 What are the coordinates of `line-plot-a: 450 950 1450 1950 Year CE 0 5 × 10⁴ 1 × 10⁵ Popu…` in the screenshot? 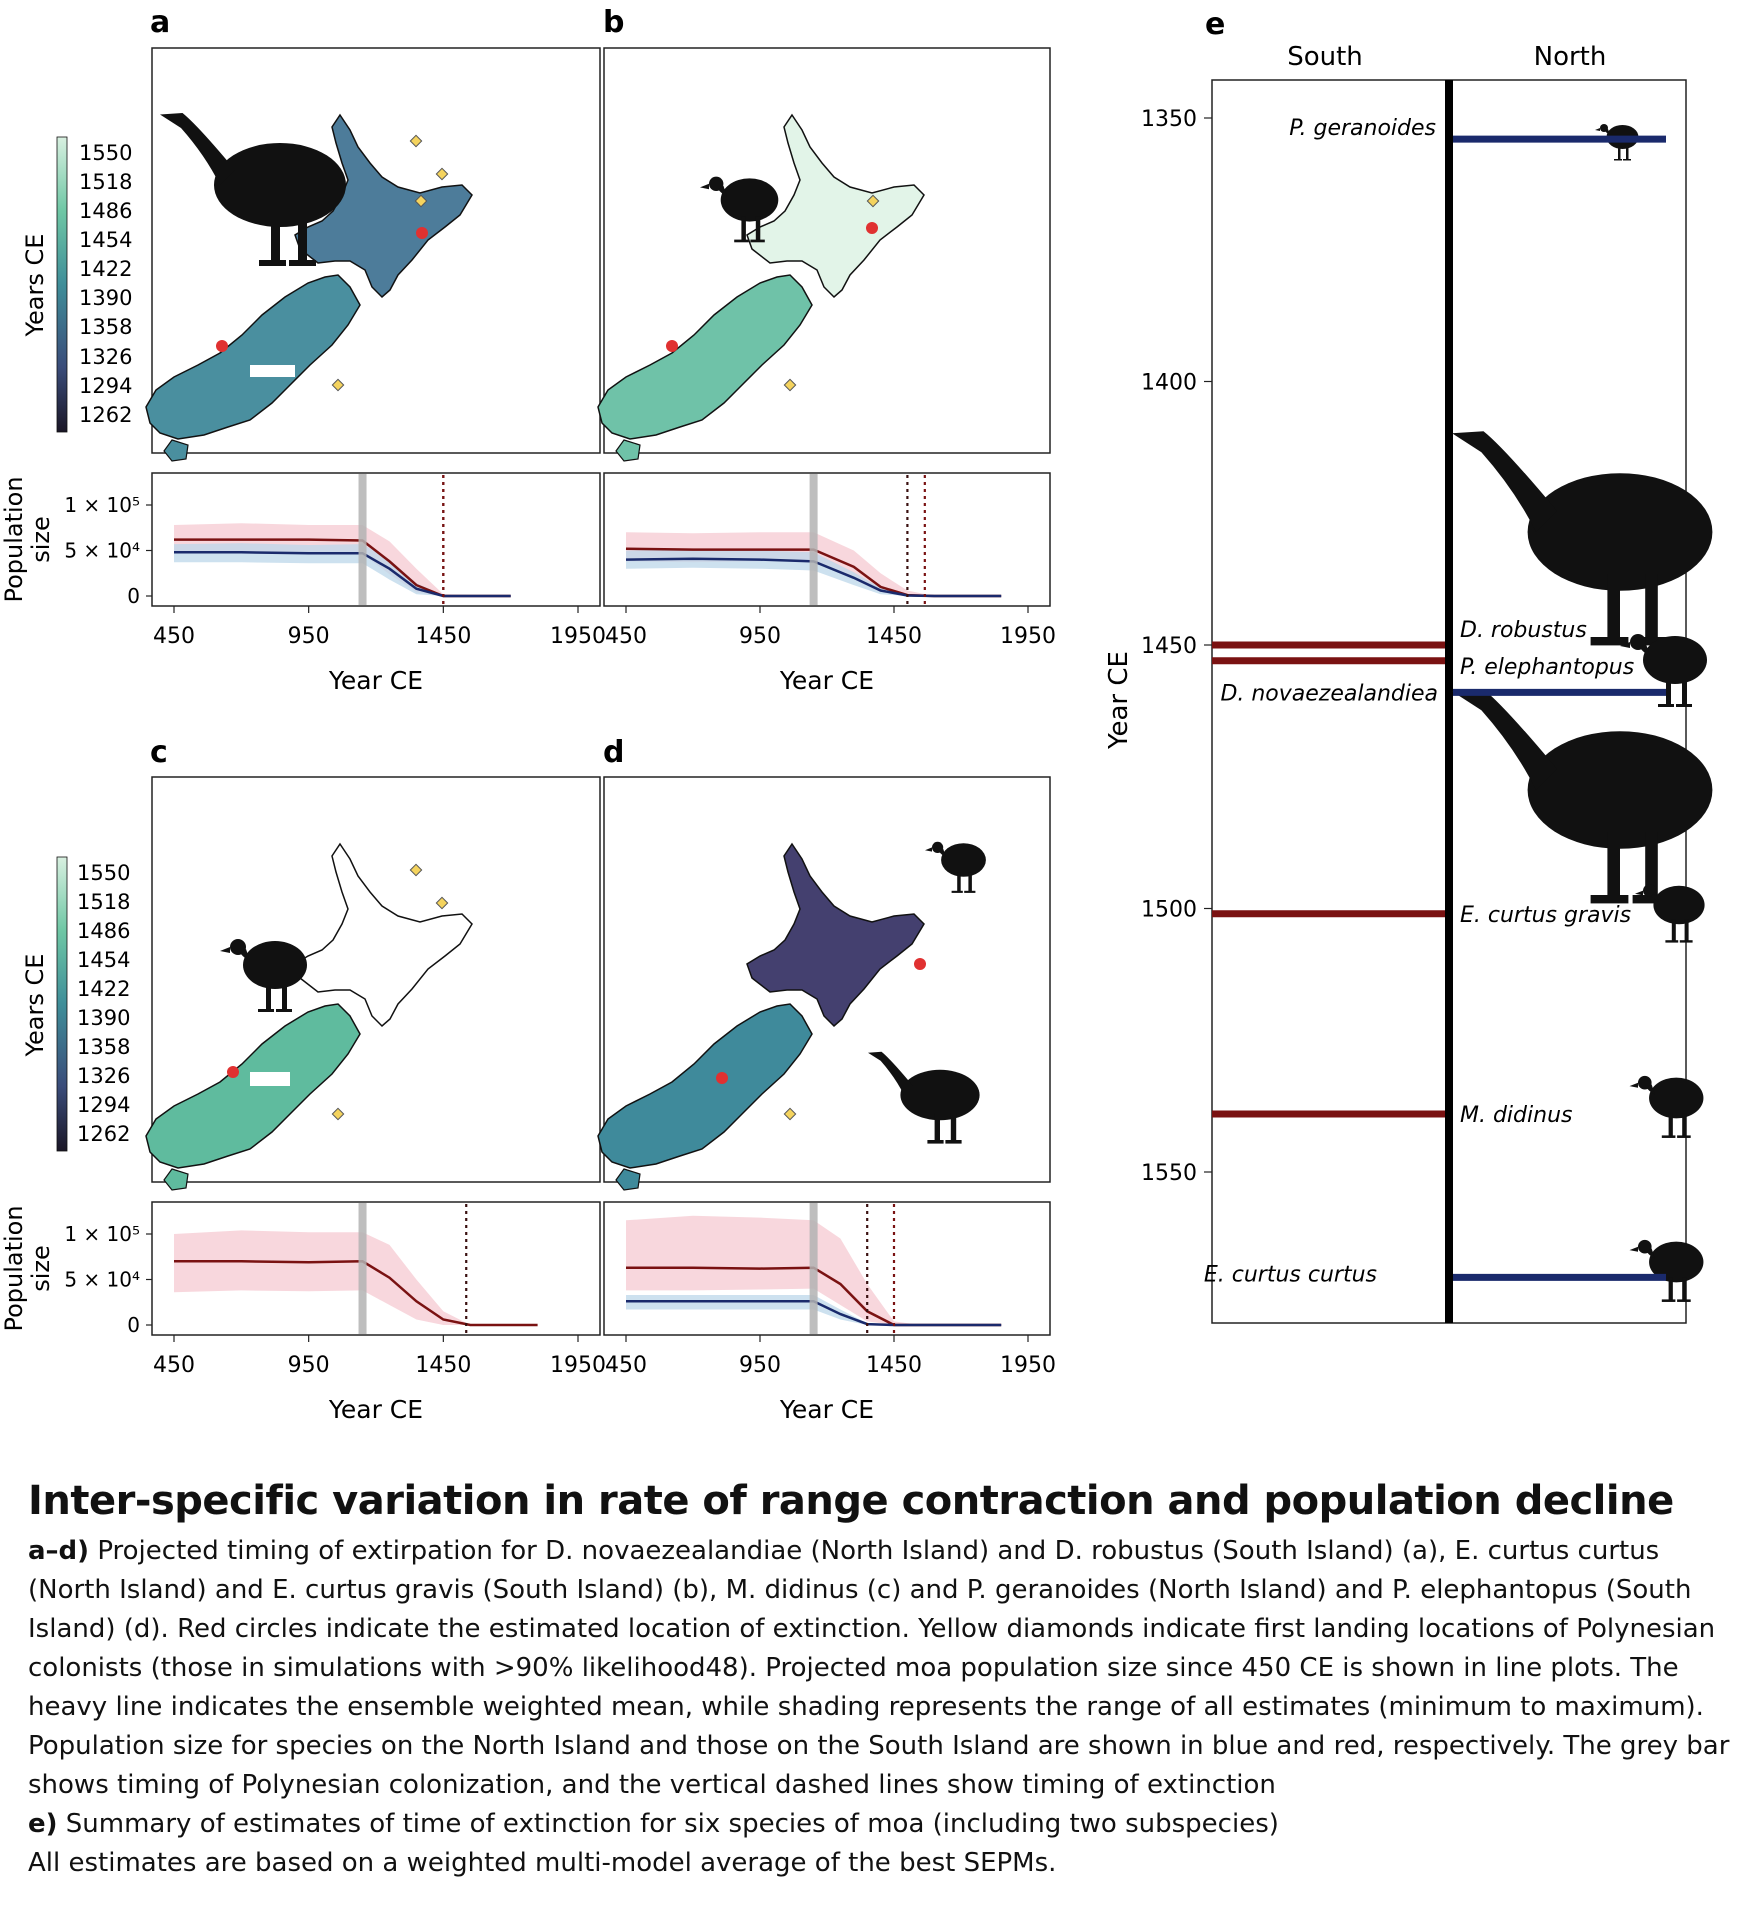 It's located at (303, 583).